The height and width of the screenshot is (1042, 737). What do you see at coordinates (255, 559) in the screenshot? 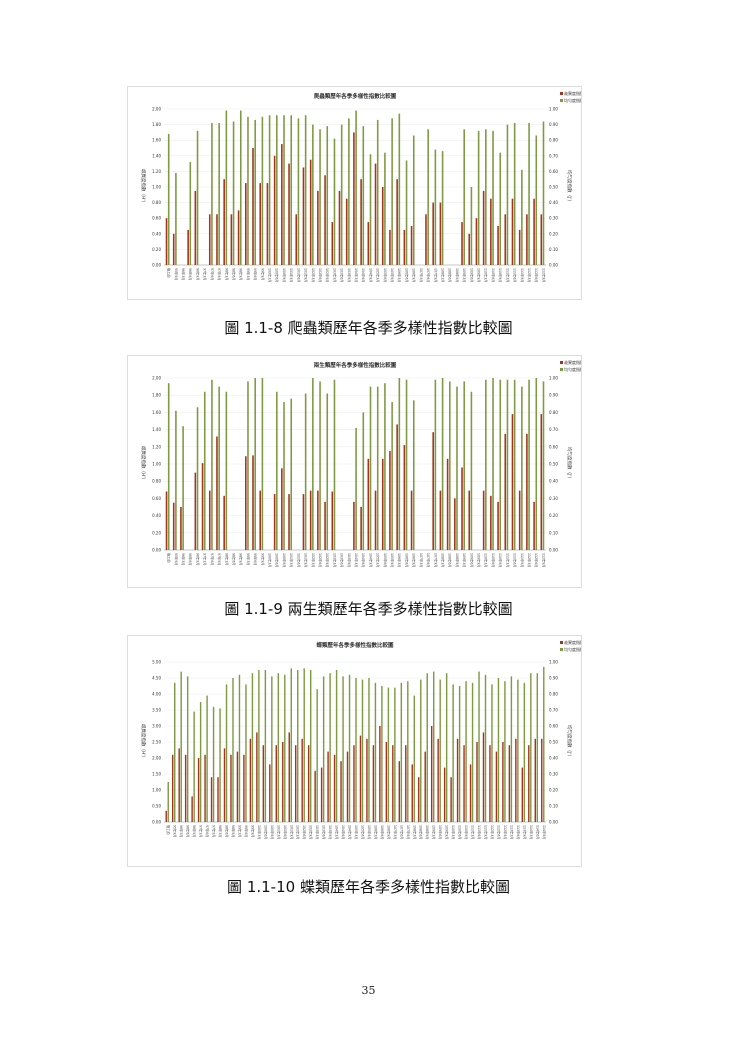
I see `x-tick-label: 99年6月` at bounding box center [255, 559].